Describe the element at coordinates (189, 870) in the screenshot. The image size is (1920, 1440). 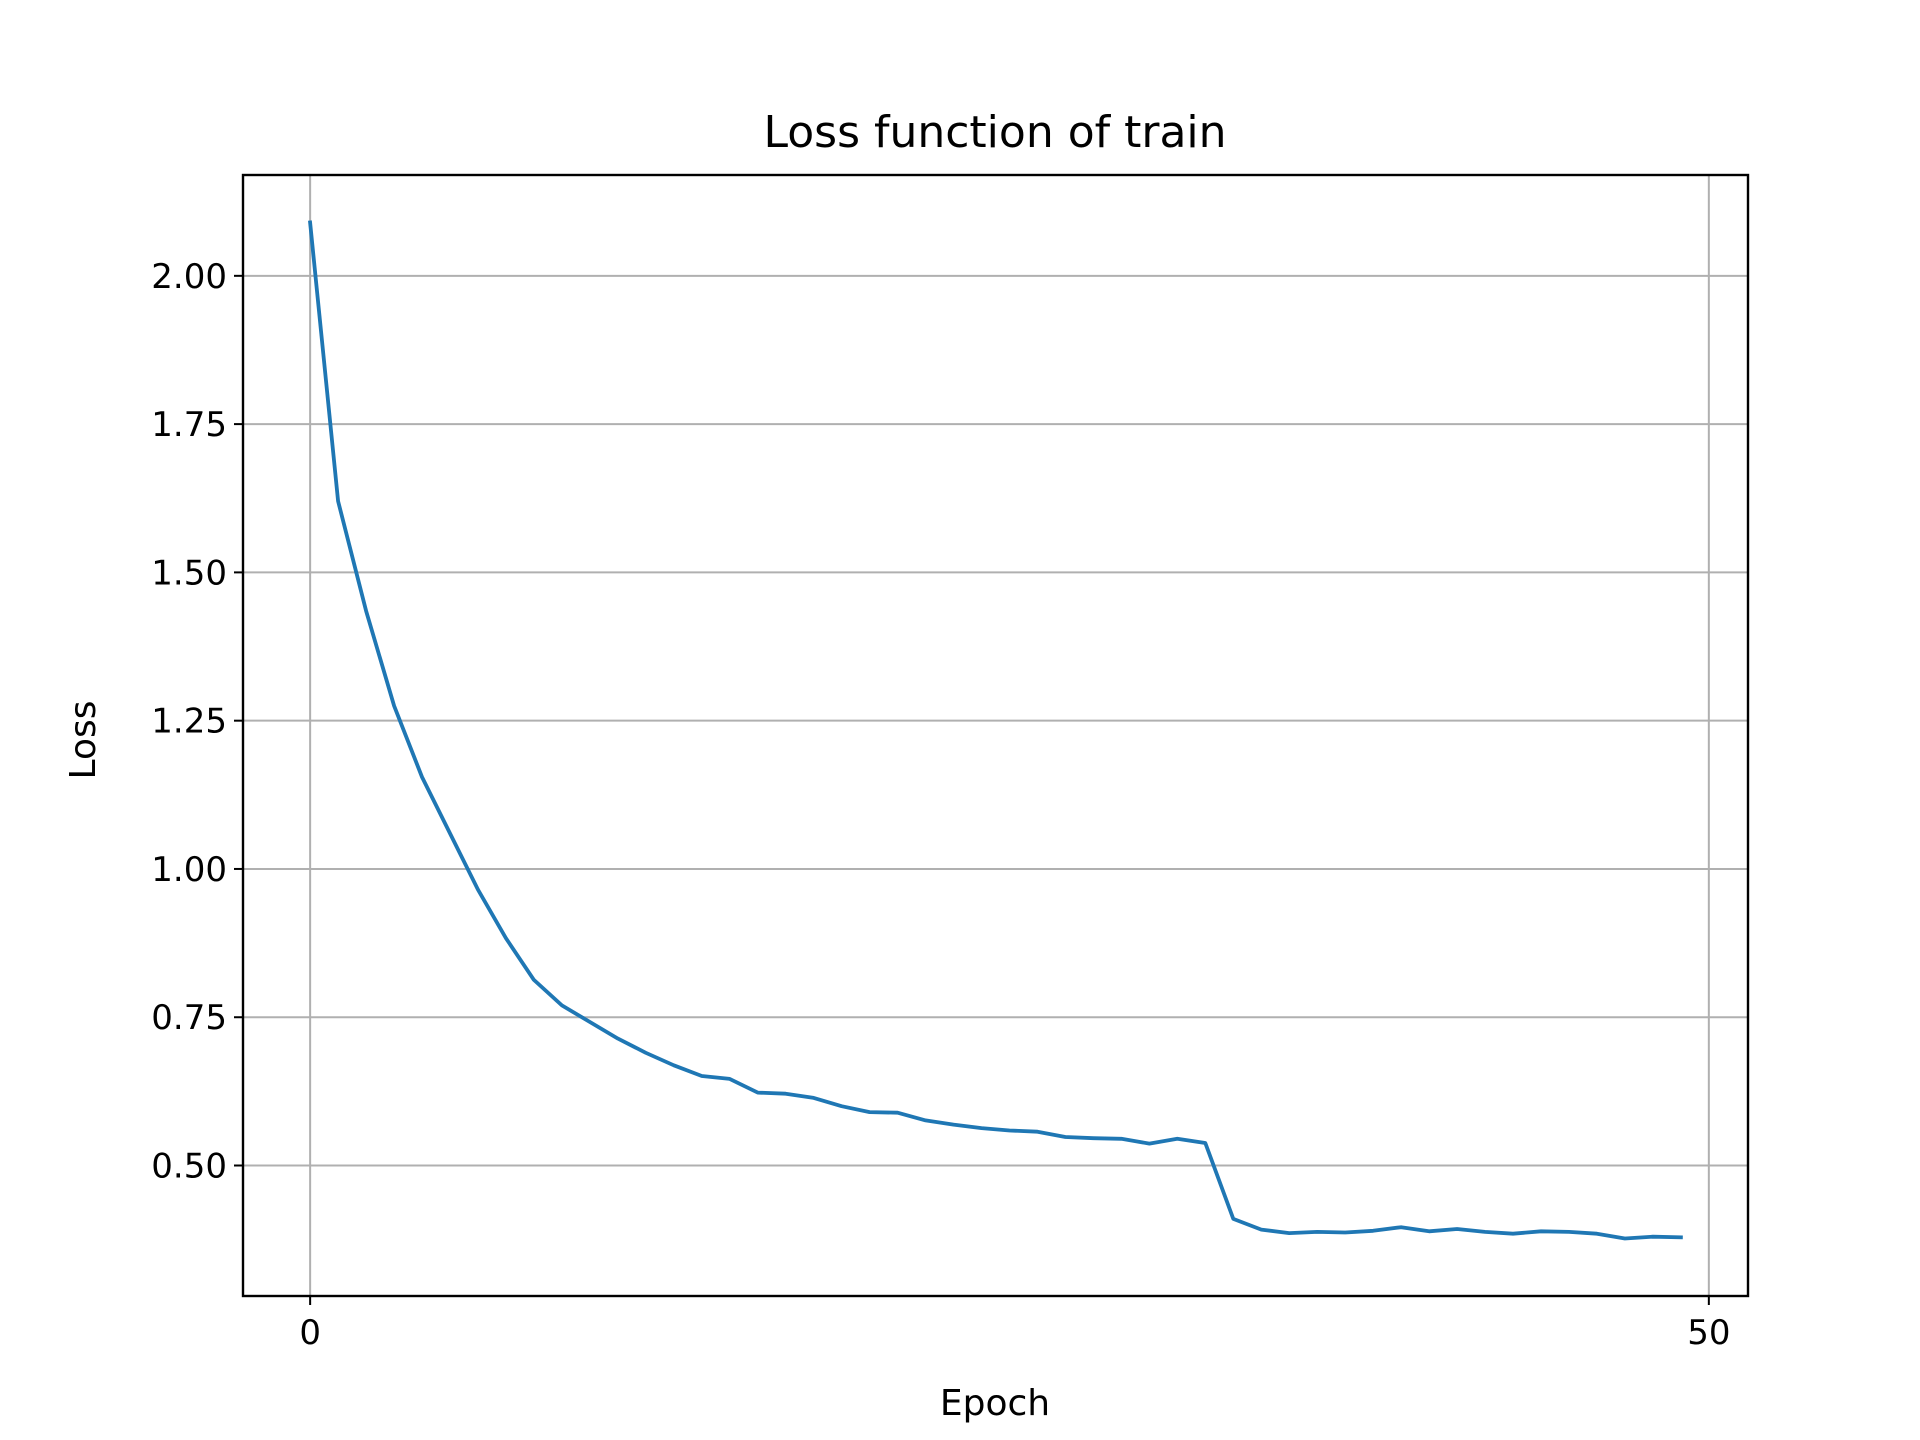
I see `y-tick-label: 1.00` at that location.